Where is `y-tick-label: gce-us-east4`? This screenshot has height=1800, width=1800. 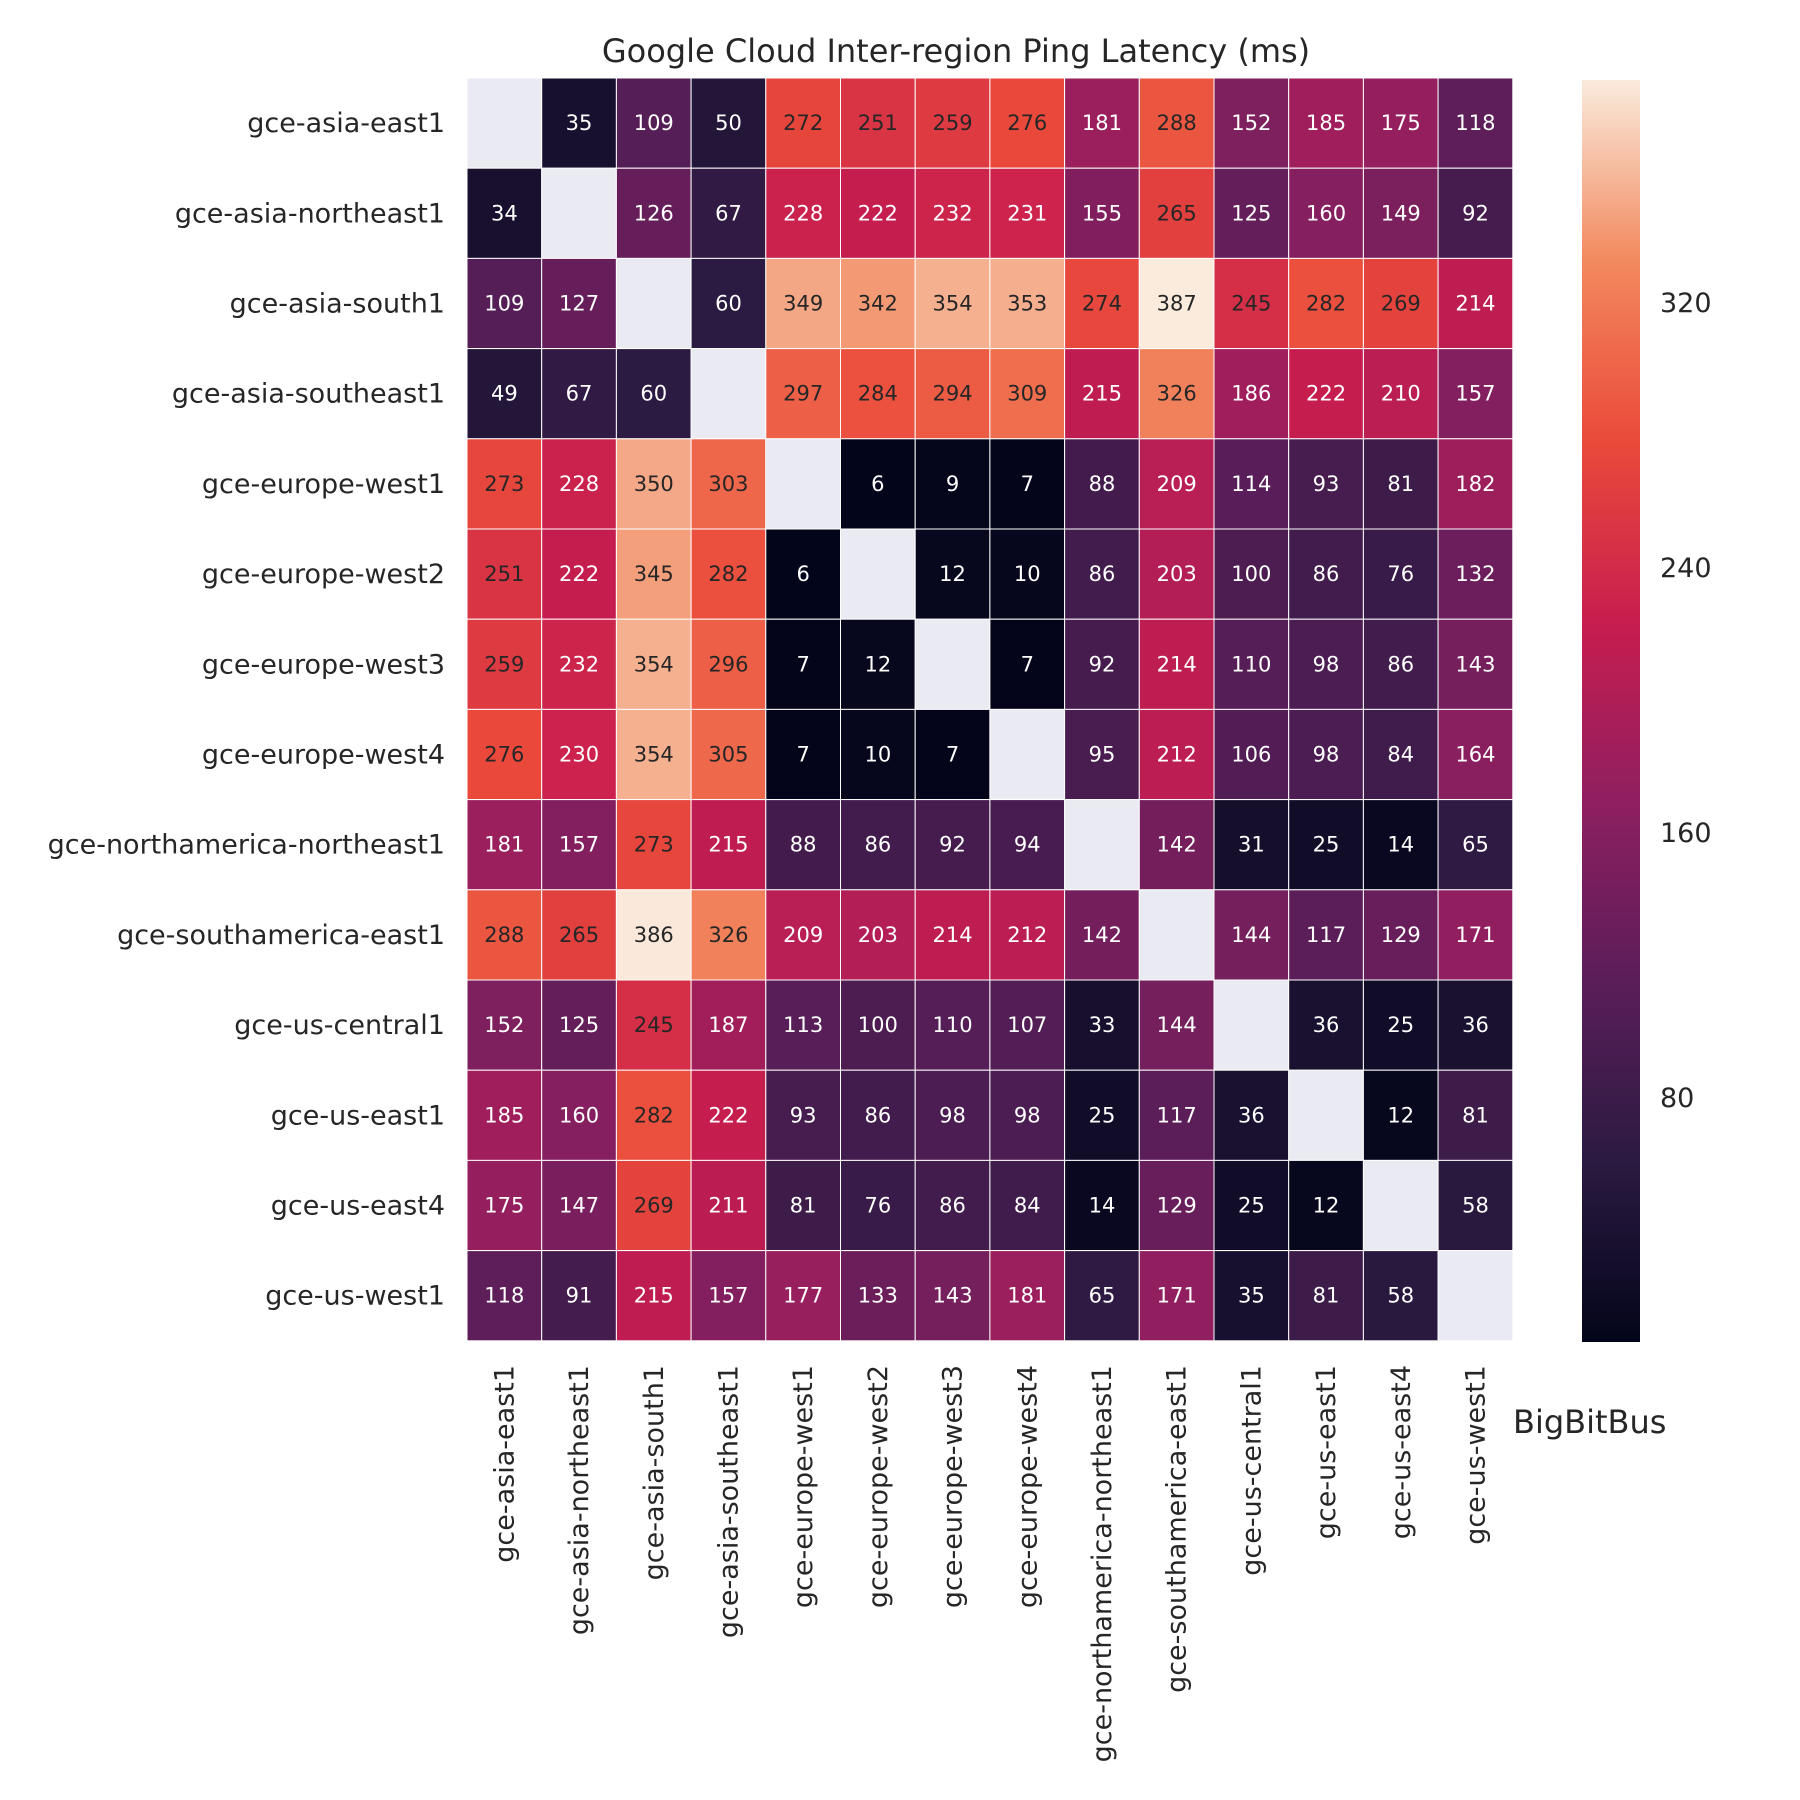
y-tick-label: gce-us-east4 is located at coordinates (358, 1206).